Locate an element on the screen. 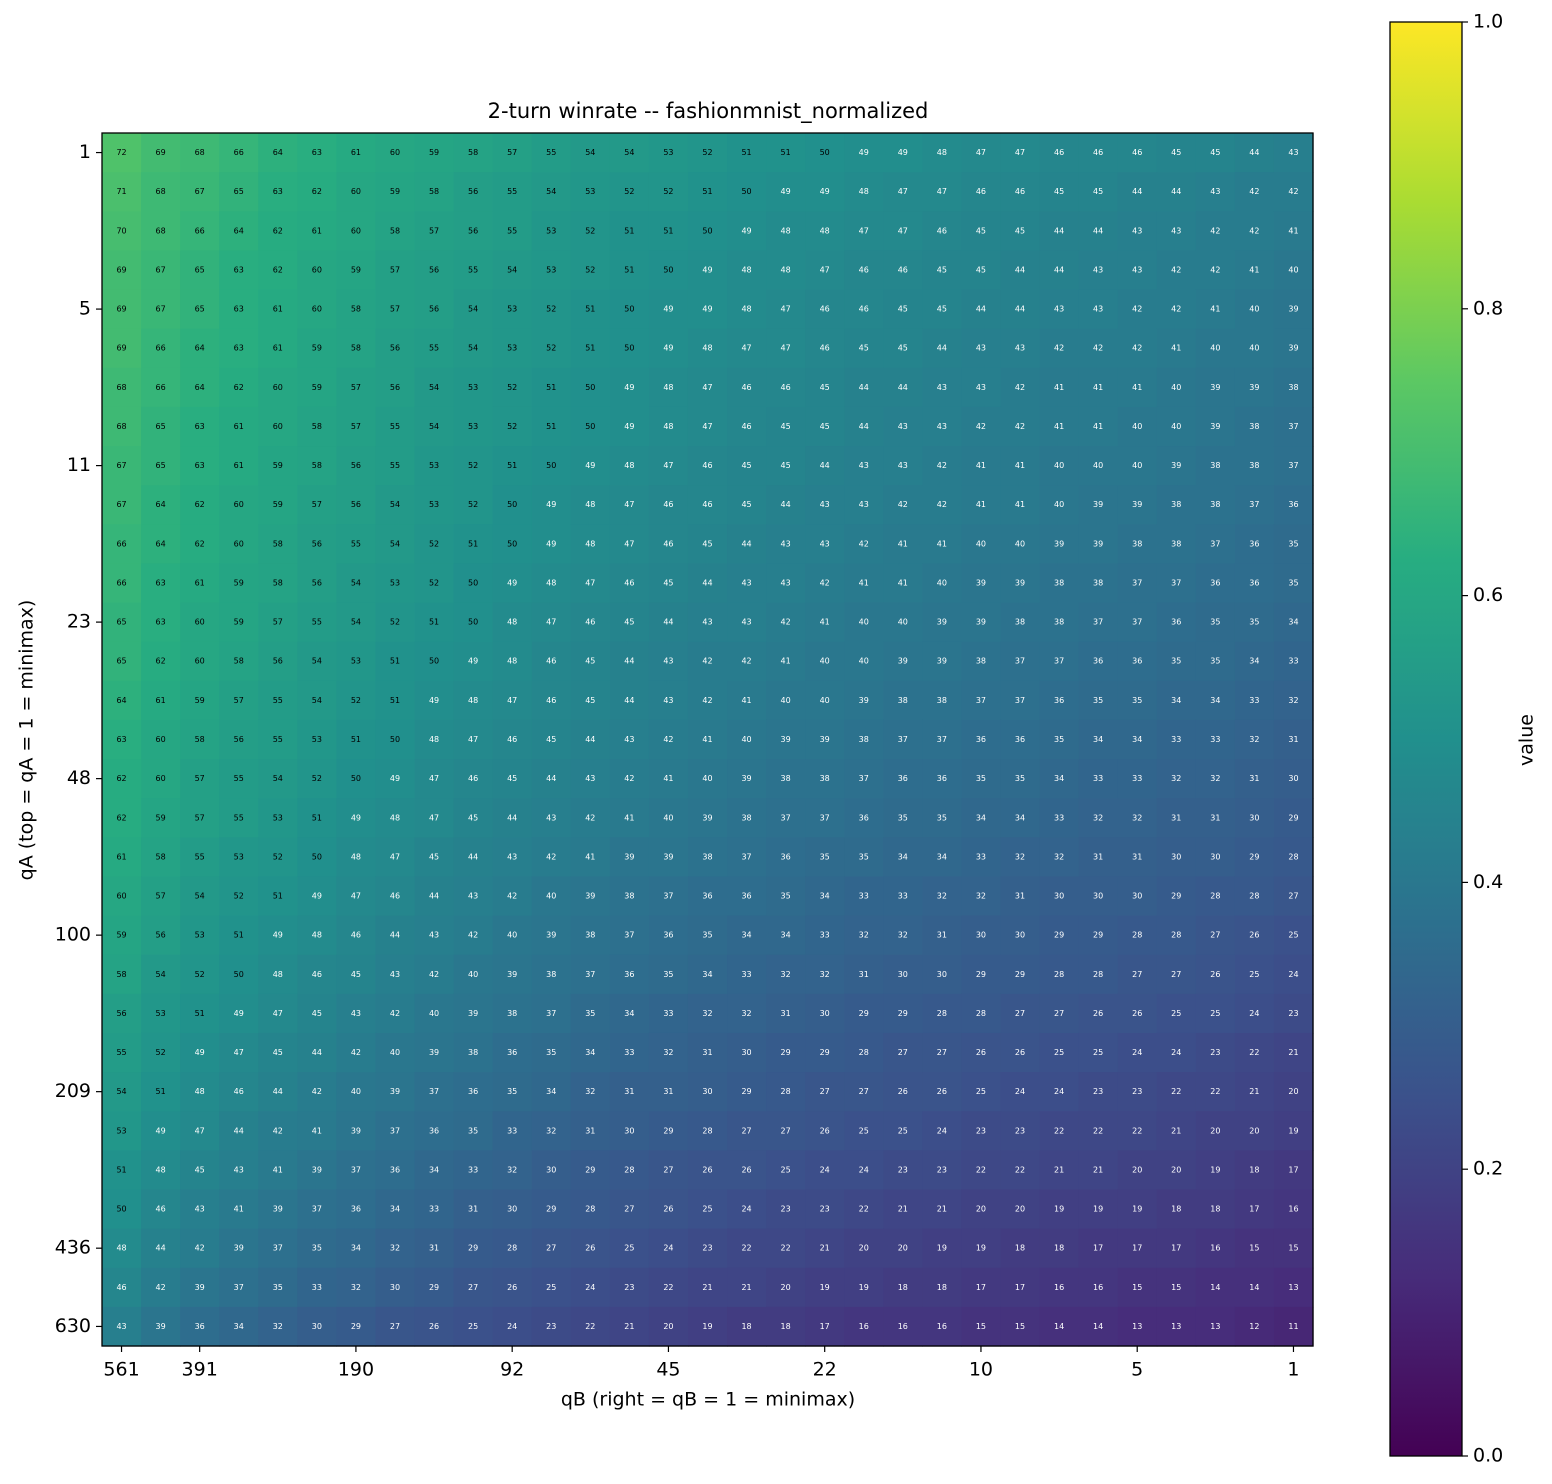  cell-label: 16 is located at coordinates (903, 1326).